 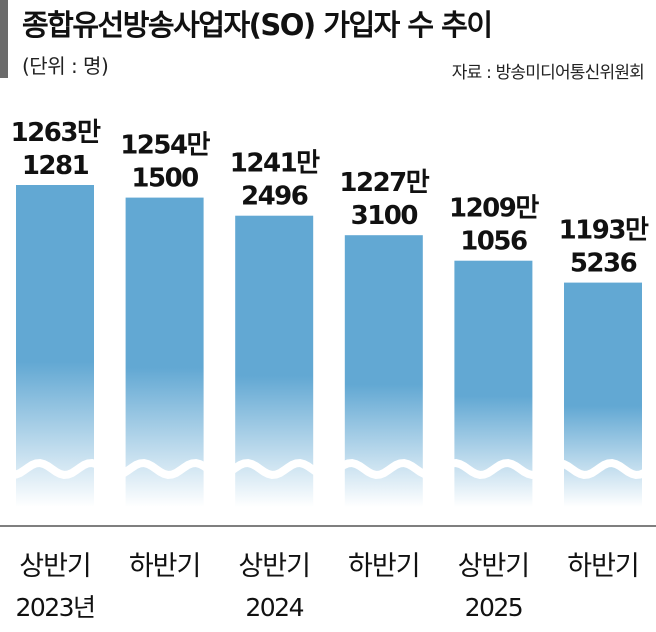 I want to click on axis-break-wave, so click(x=328, y=469).